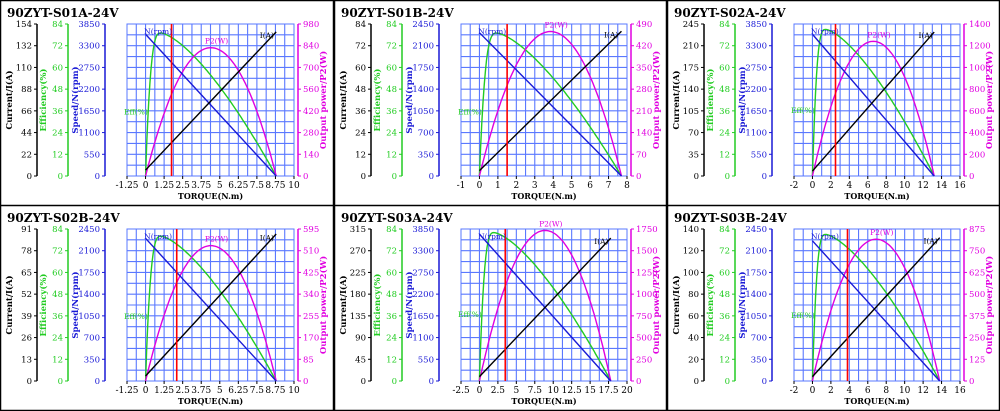 The image size is (1000, 411). What do you see at coordinates (942, 391) in the screenshot?
I see `x-tick-label: 14` at bounding box center [942, 391].